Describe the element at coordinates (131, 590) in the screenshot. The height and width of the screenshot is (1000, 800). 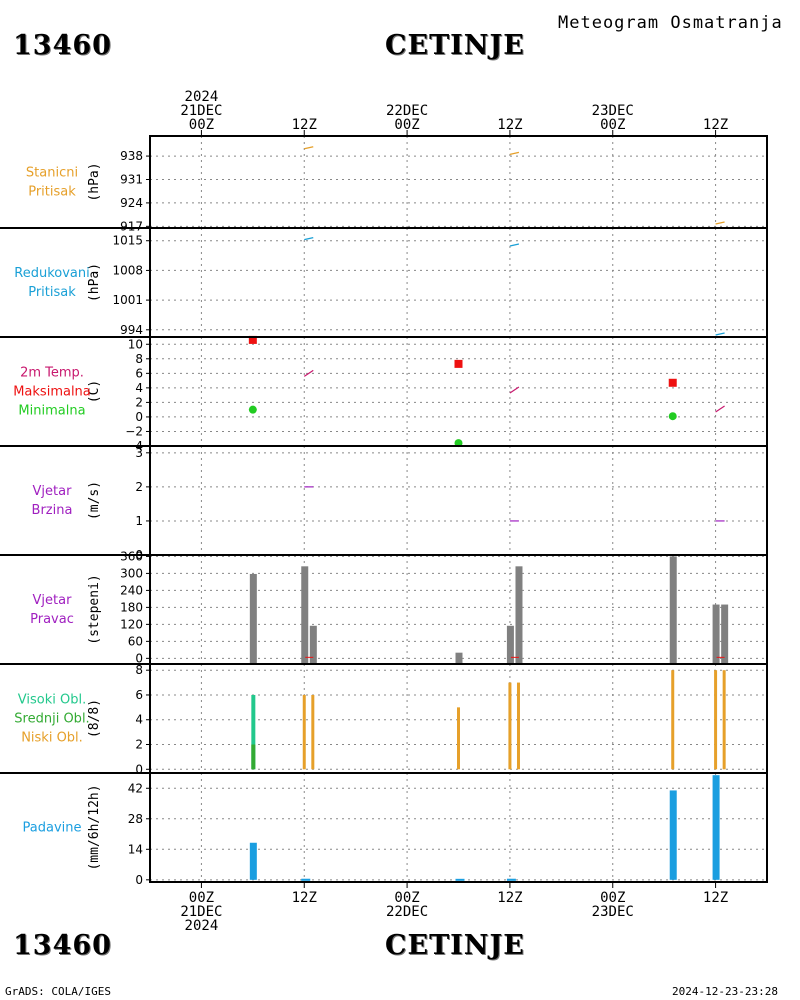
I see `y-tick-label: 240` at that location.